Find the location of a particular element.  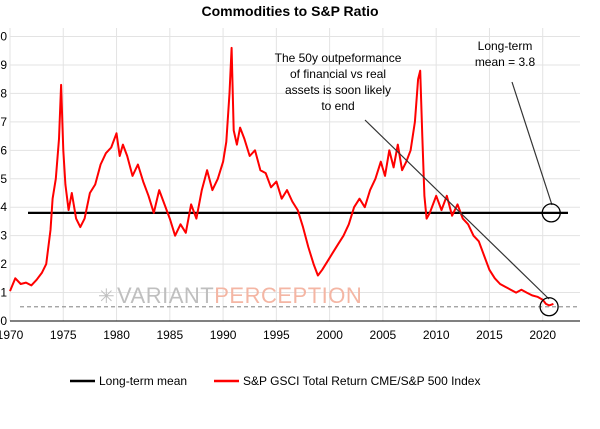

watermark-text: VARIANTPERCEPTION is located at coordinates (239, 295).